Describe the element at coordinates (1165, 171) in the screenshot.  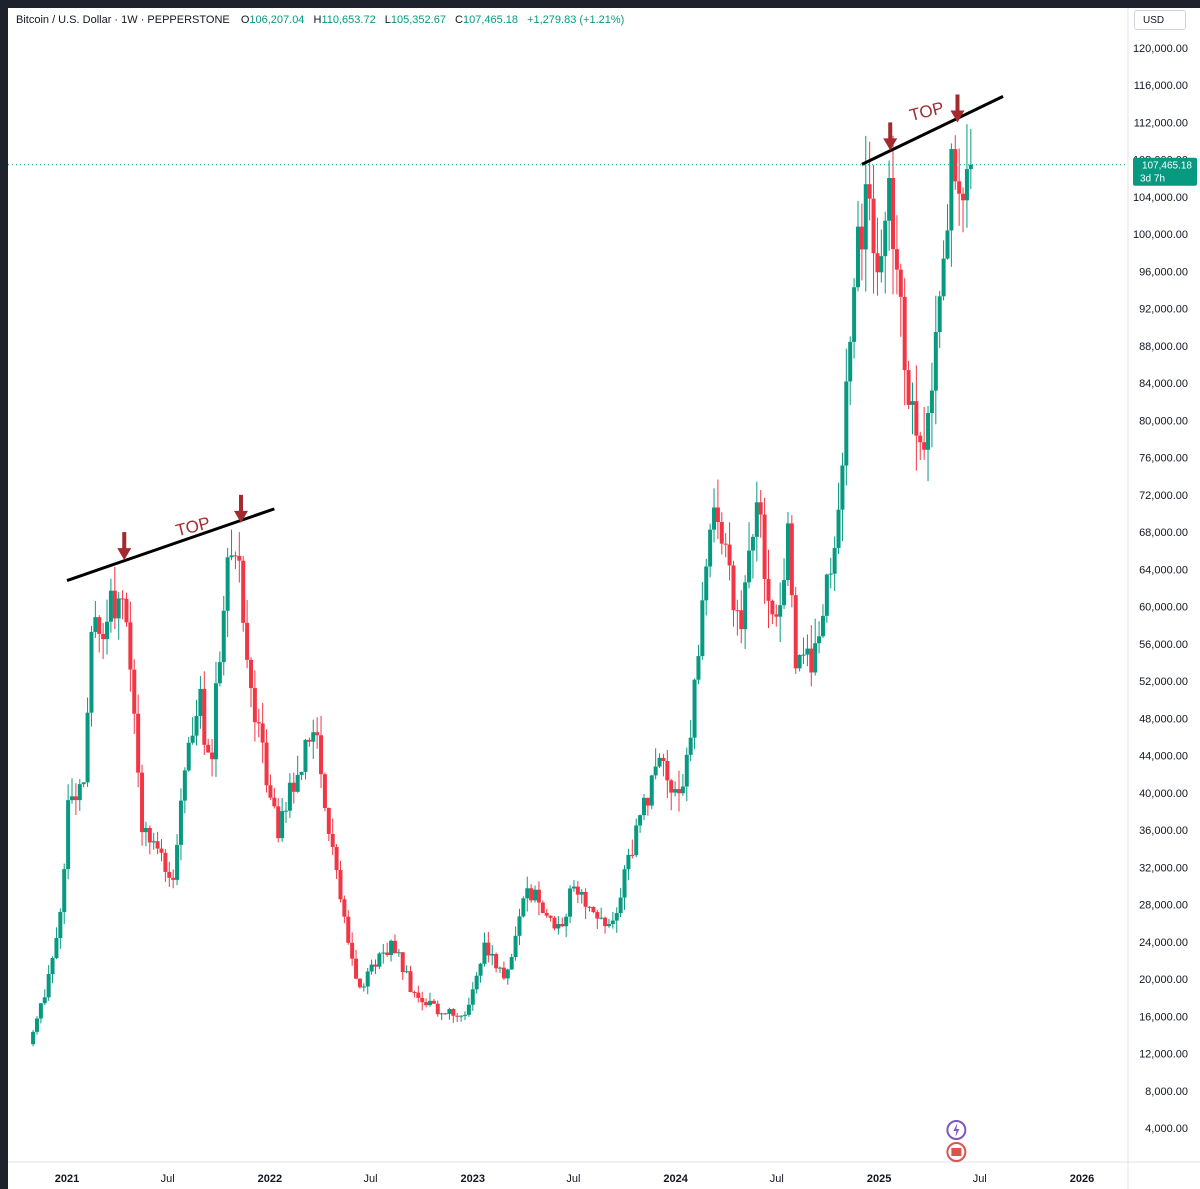
I see `last-price-tag: 107,465.18 3d 7h` at that location.